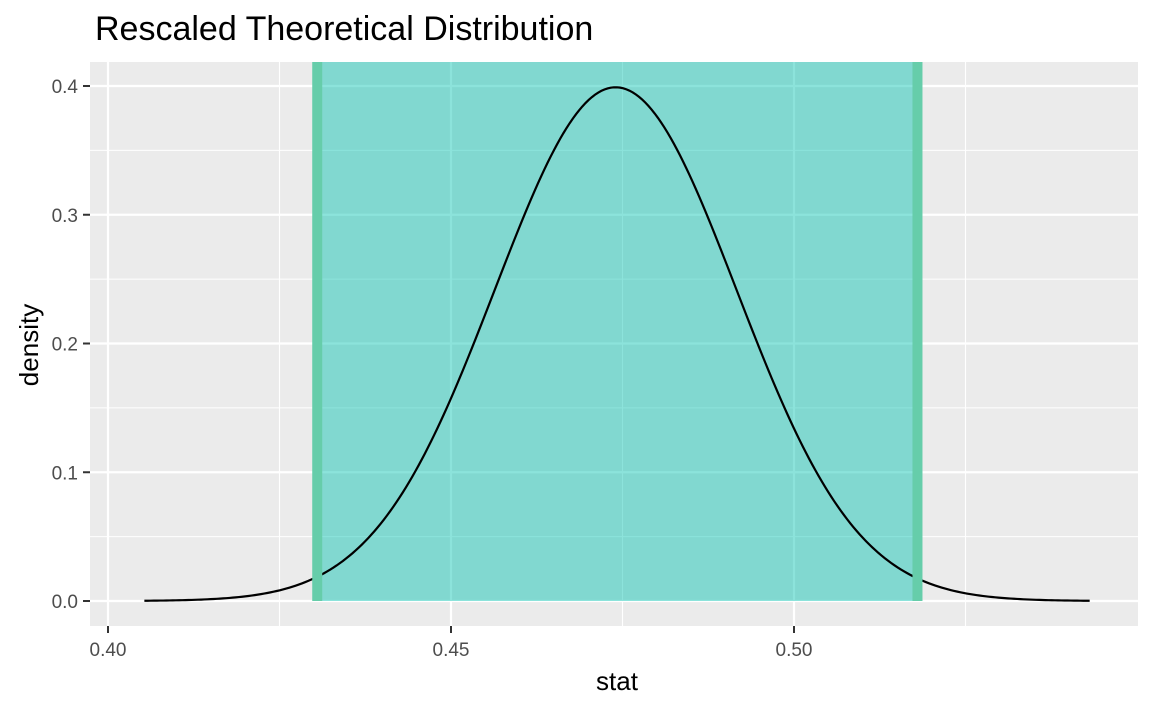 The height and width of the screenshot is (711, 1152). I want to click on y-axis: 0.0 0.1 0.2 0.3 0.4, so click(71, 345).